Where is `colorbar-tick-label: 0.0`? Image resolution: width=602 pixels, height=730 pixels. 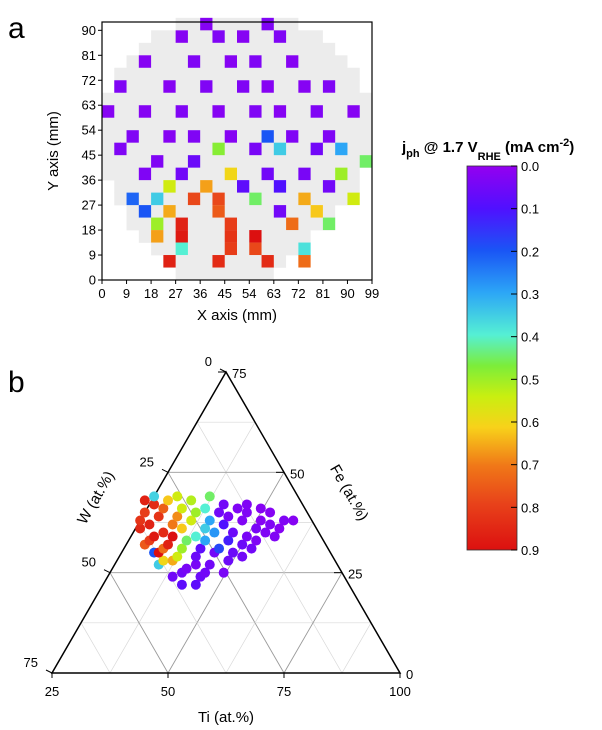 colorbar-tick-label: 0.0 is located at coordinates (530, 166).